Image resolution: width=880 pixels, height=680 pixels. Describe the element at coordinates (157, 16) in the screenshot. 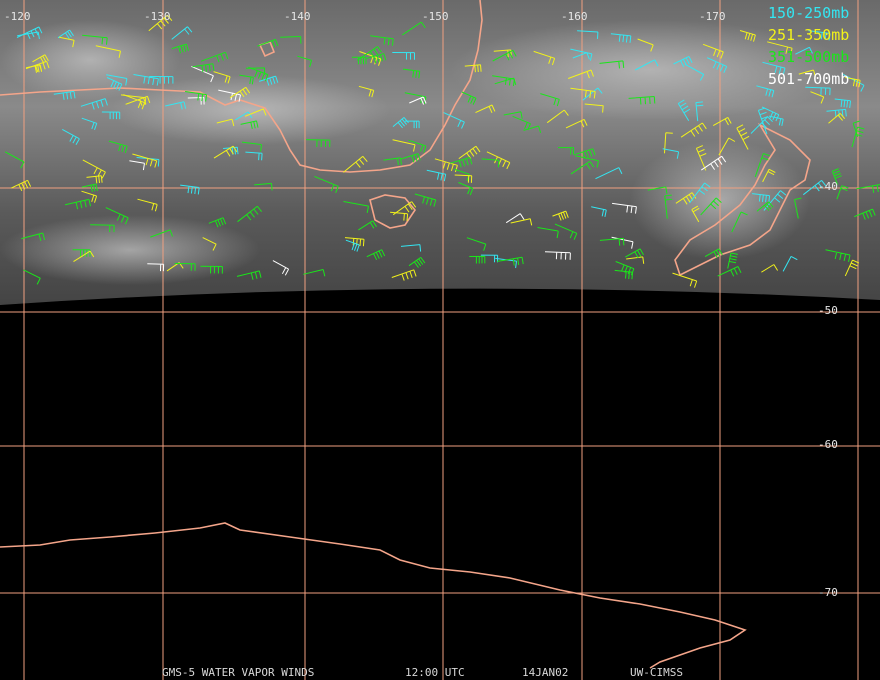

I see `longitude-label: -130` at that location.